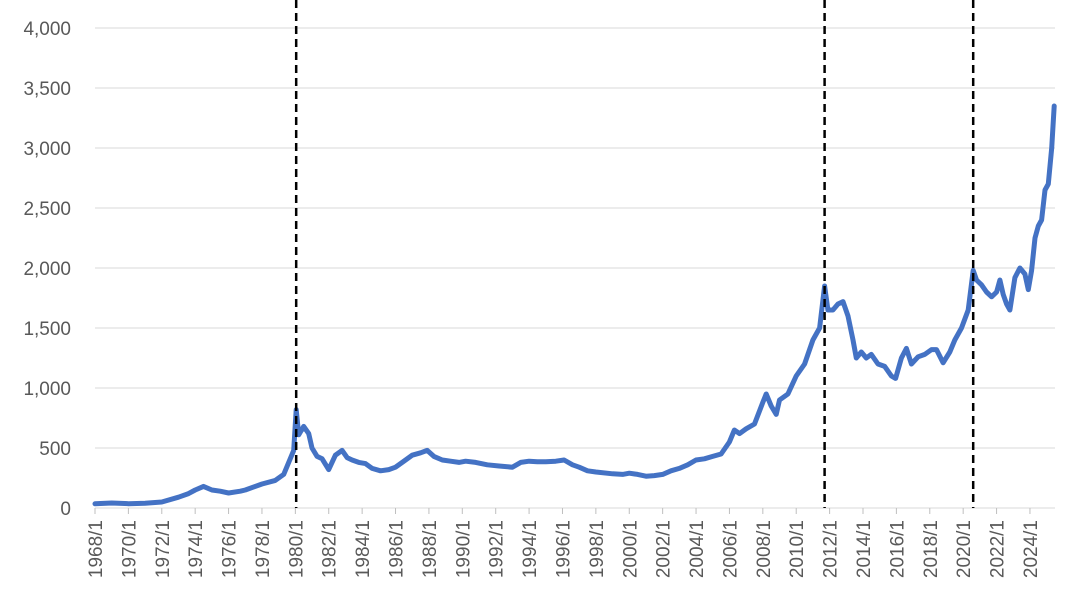  I want to click on x-tick-label: 1980/1, so click(296, 549).